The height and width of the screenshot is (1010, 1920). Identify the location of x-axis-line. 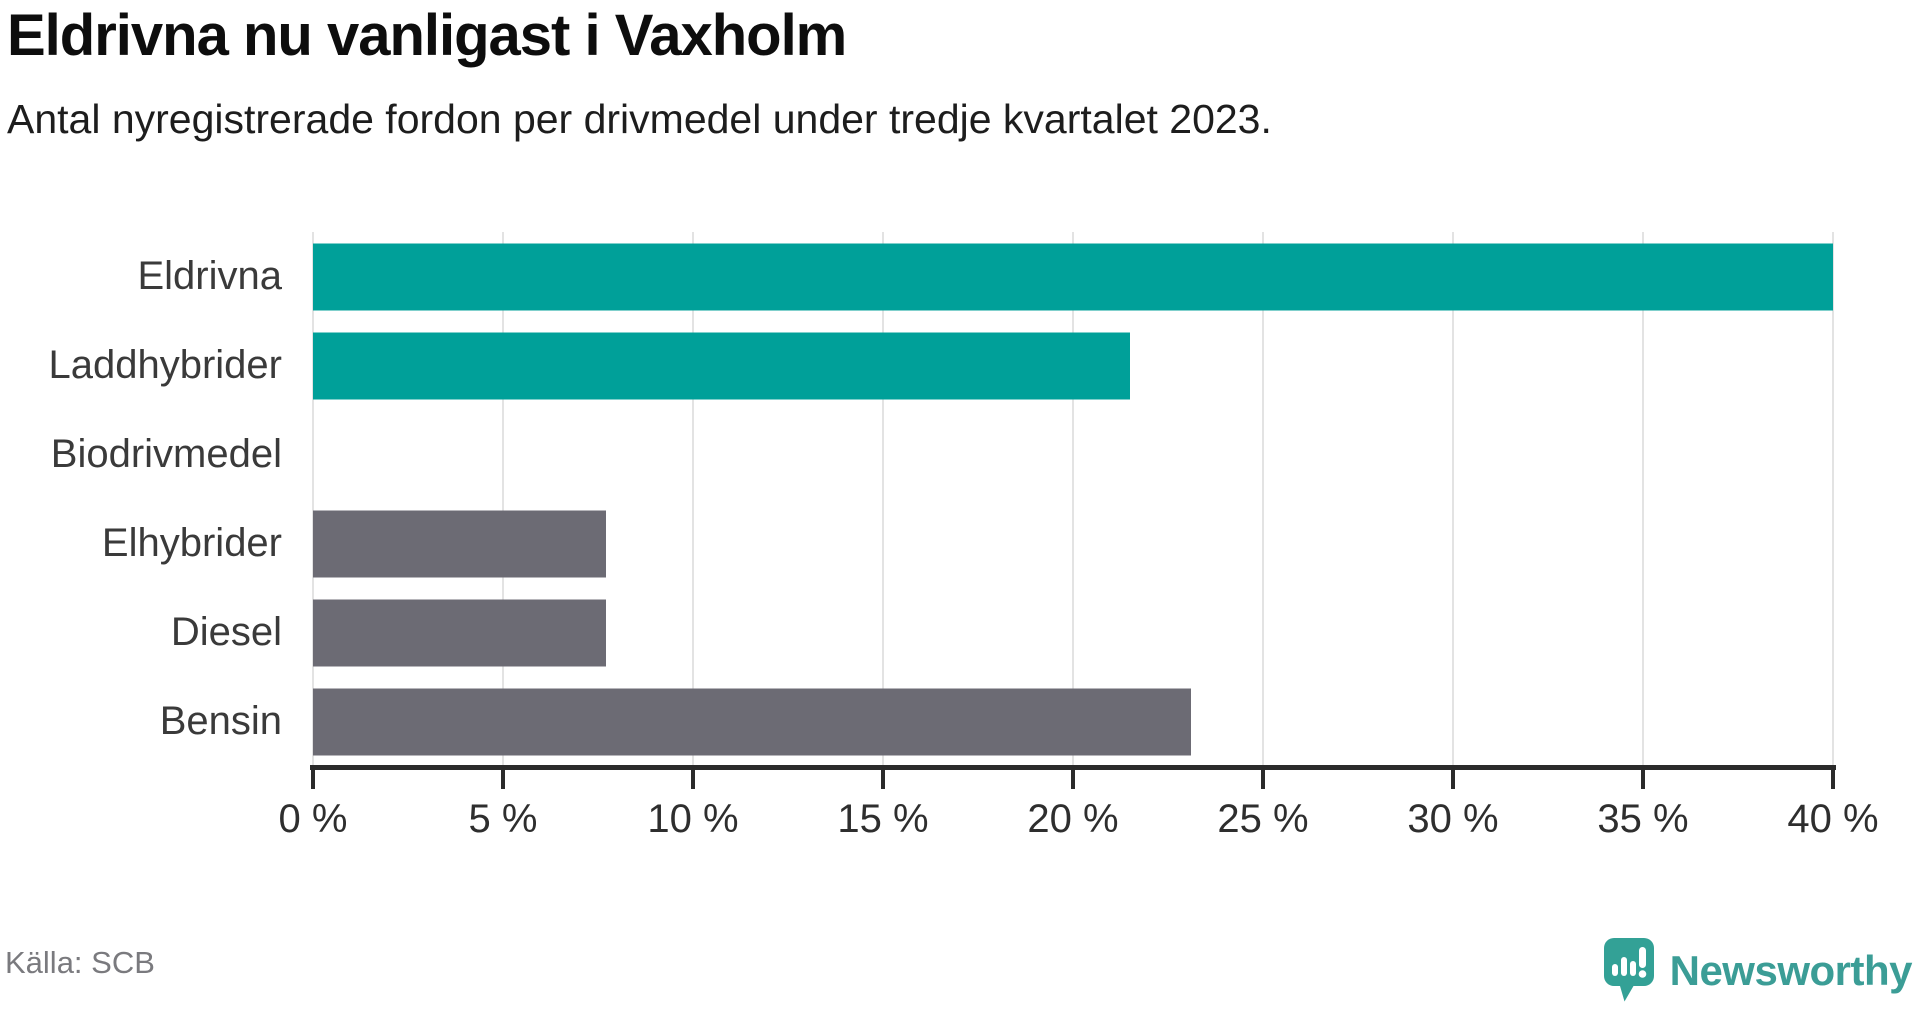
(1073, 767).